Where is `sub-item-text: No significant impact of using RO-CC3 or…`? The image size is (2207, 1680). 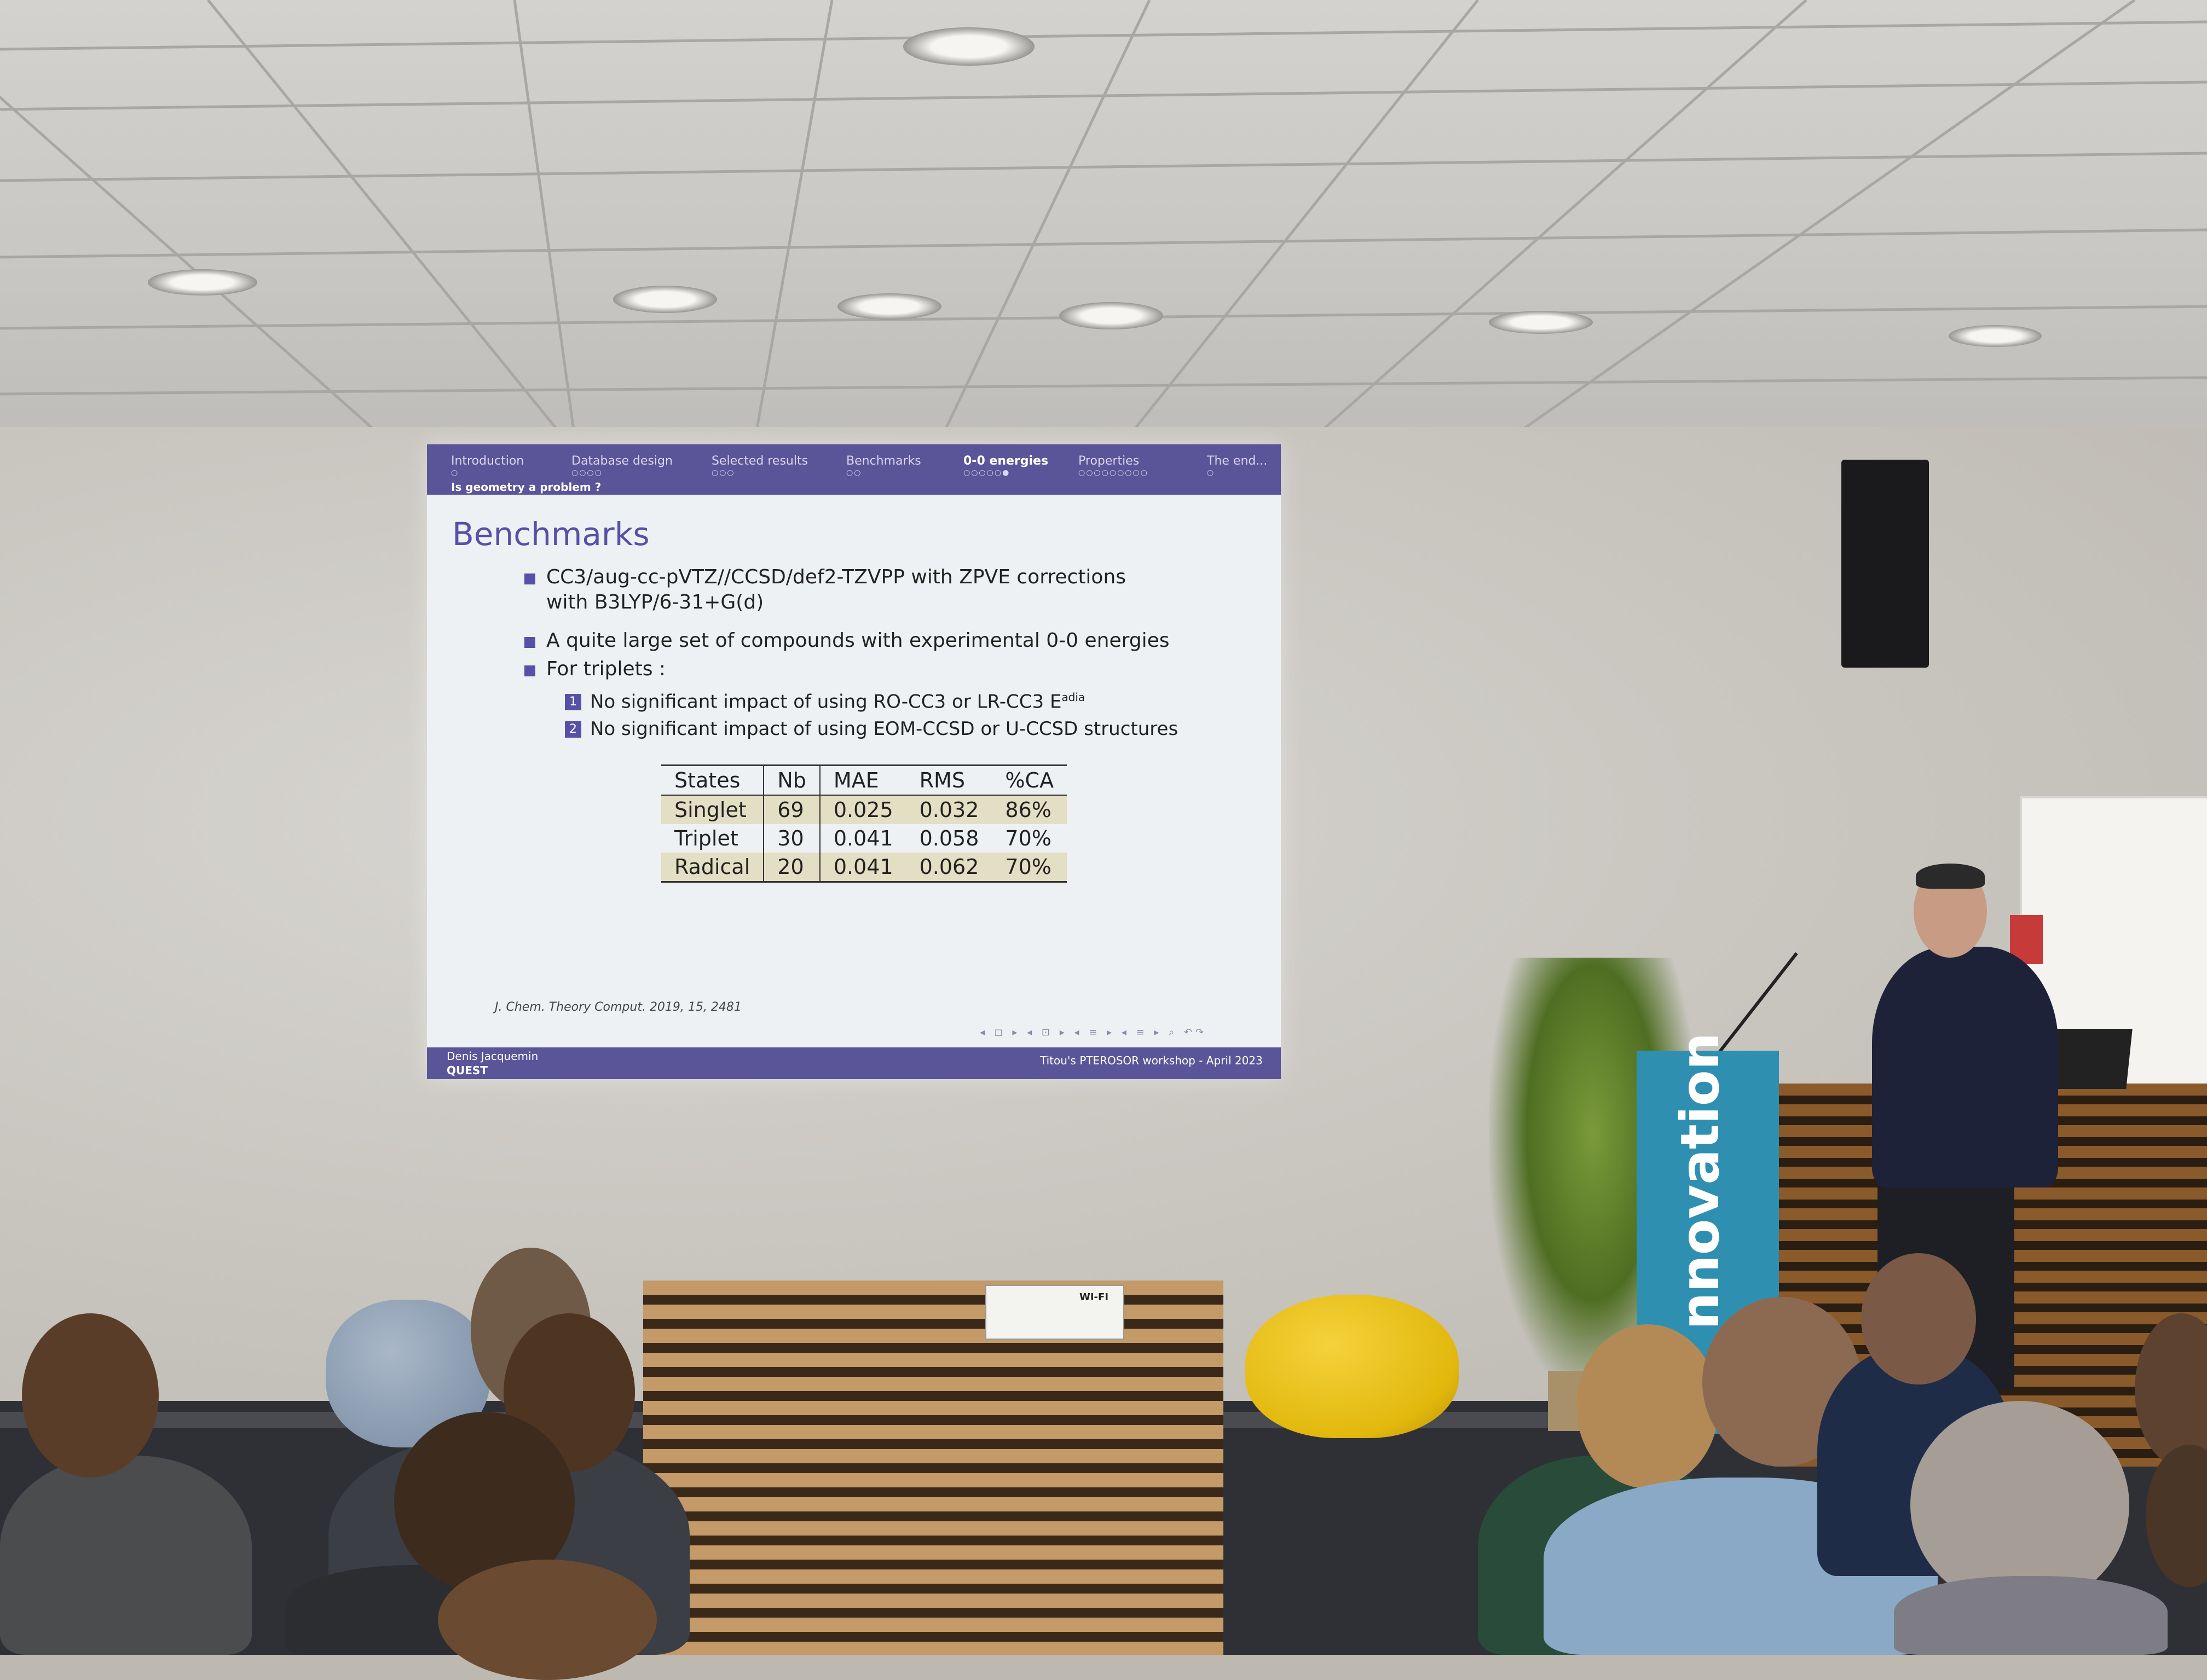
sub-item-text: No significant impact of using RO-CC3 or… is located at coordinates (837, 701).